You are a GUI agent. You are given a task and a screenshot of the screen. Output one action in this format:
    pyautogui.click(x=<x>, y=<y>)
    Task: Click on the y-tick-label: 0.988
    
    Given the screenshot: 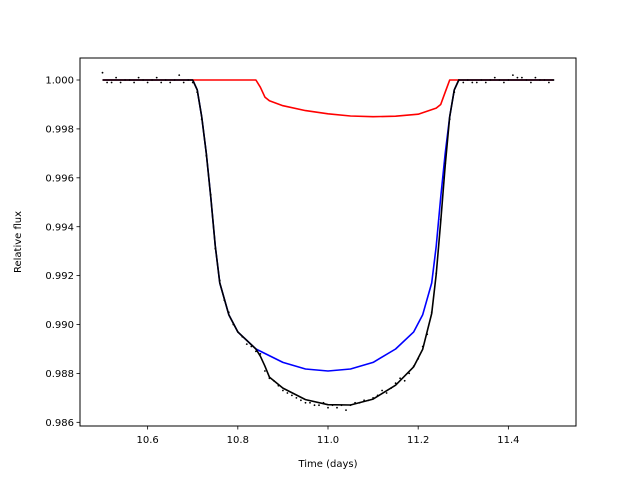 What is the action you would take?
    pyautogui.click(x=59, y=374)
    